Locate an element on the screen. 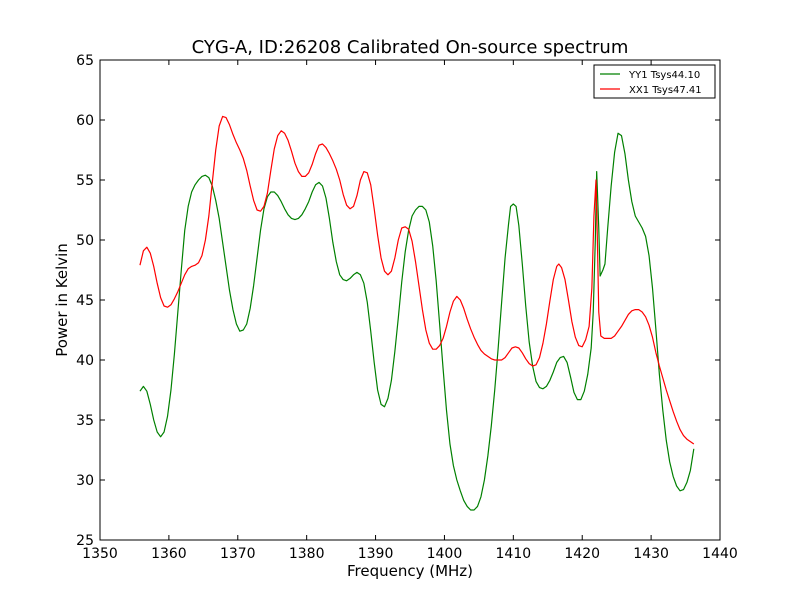  x-tick-label: 1360 is located at coordinates (169, 554).